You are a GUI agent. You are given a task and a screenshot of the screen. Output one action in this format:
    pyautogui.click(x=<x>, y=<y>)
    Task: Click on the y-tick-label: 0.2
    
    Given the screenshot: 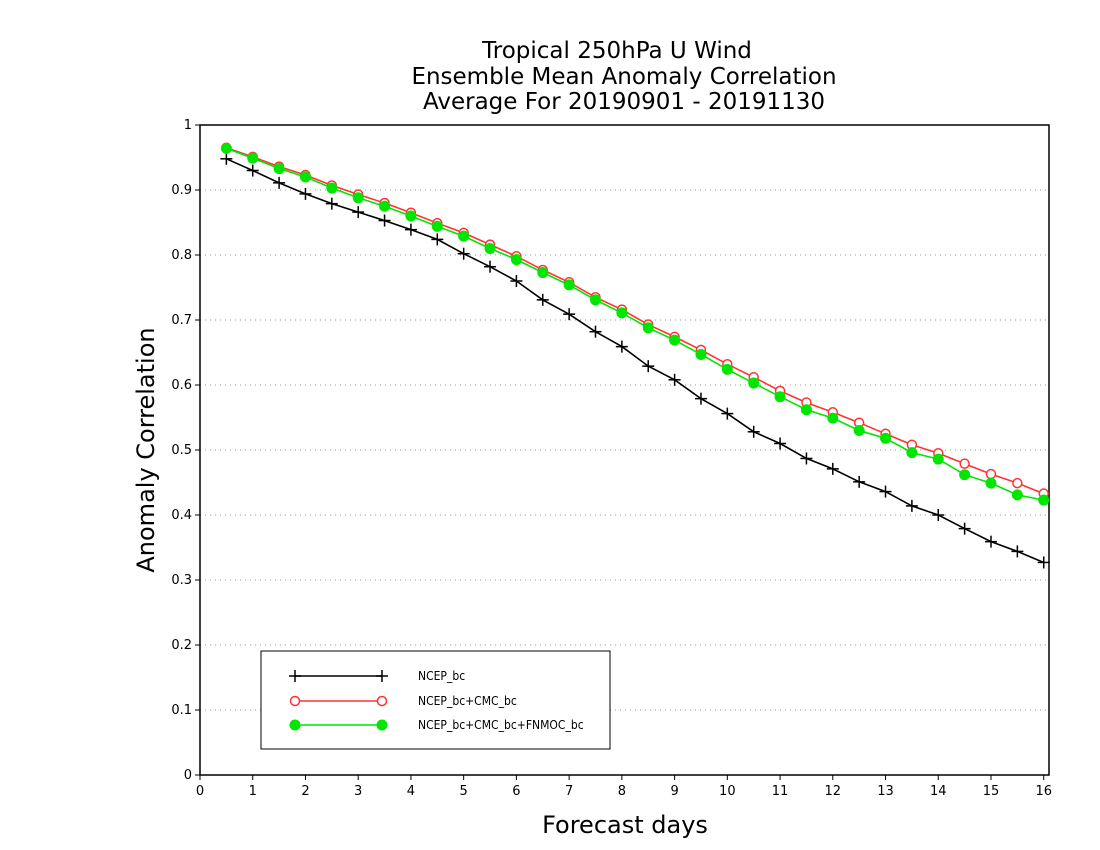 What is the action you would take?
    pyautogui.click(x=181, y=645)
    